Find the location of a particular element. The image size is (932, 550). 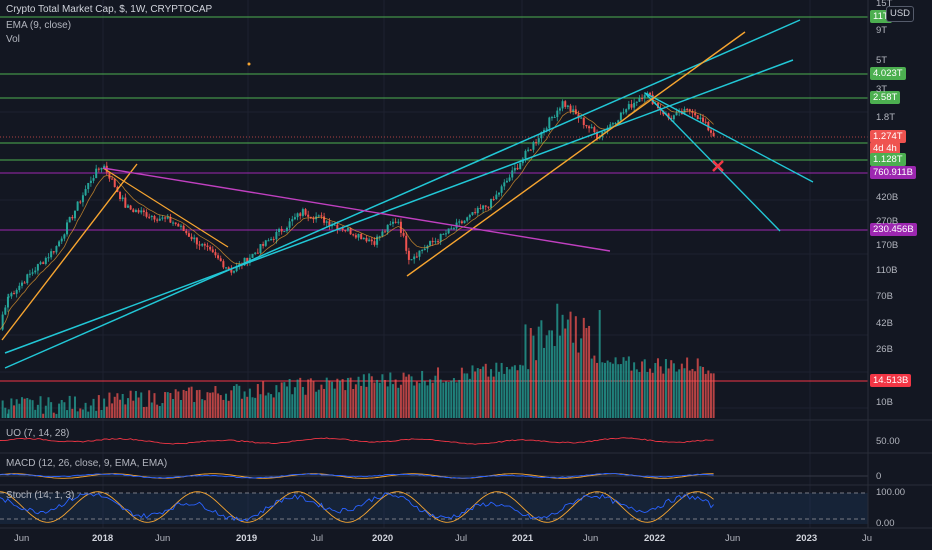

indicator-title-1: MACD (12, 26, close, 9, EMA, EMA) is located at coordinates (87, 463).